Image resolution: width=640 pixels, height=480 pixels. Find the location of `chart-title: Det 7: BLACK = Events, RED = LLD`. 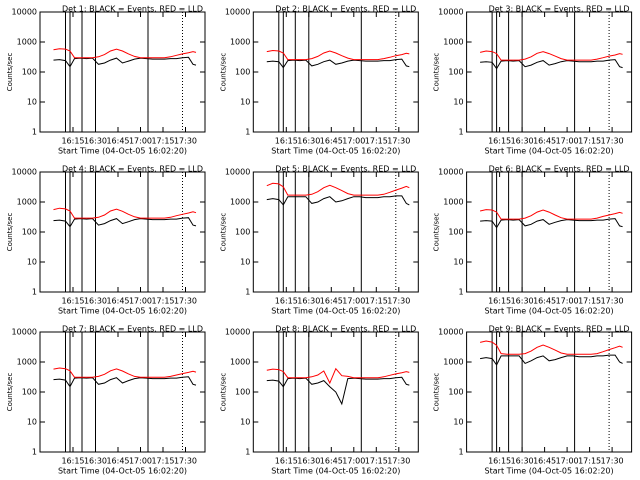

chart-title: Det 7: BLACK = Events, RED = LLD is located at coordinates (132, 329).